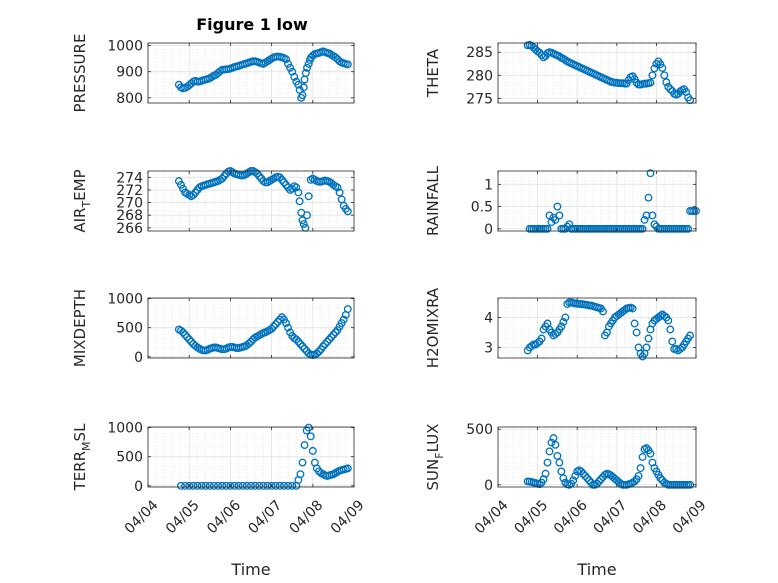 This screenshot has width=778, height=583. Describe the element at coordinates (129, 191) in the screenshot. I see `y-tick-label: 272` at that location.